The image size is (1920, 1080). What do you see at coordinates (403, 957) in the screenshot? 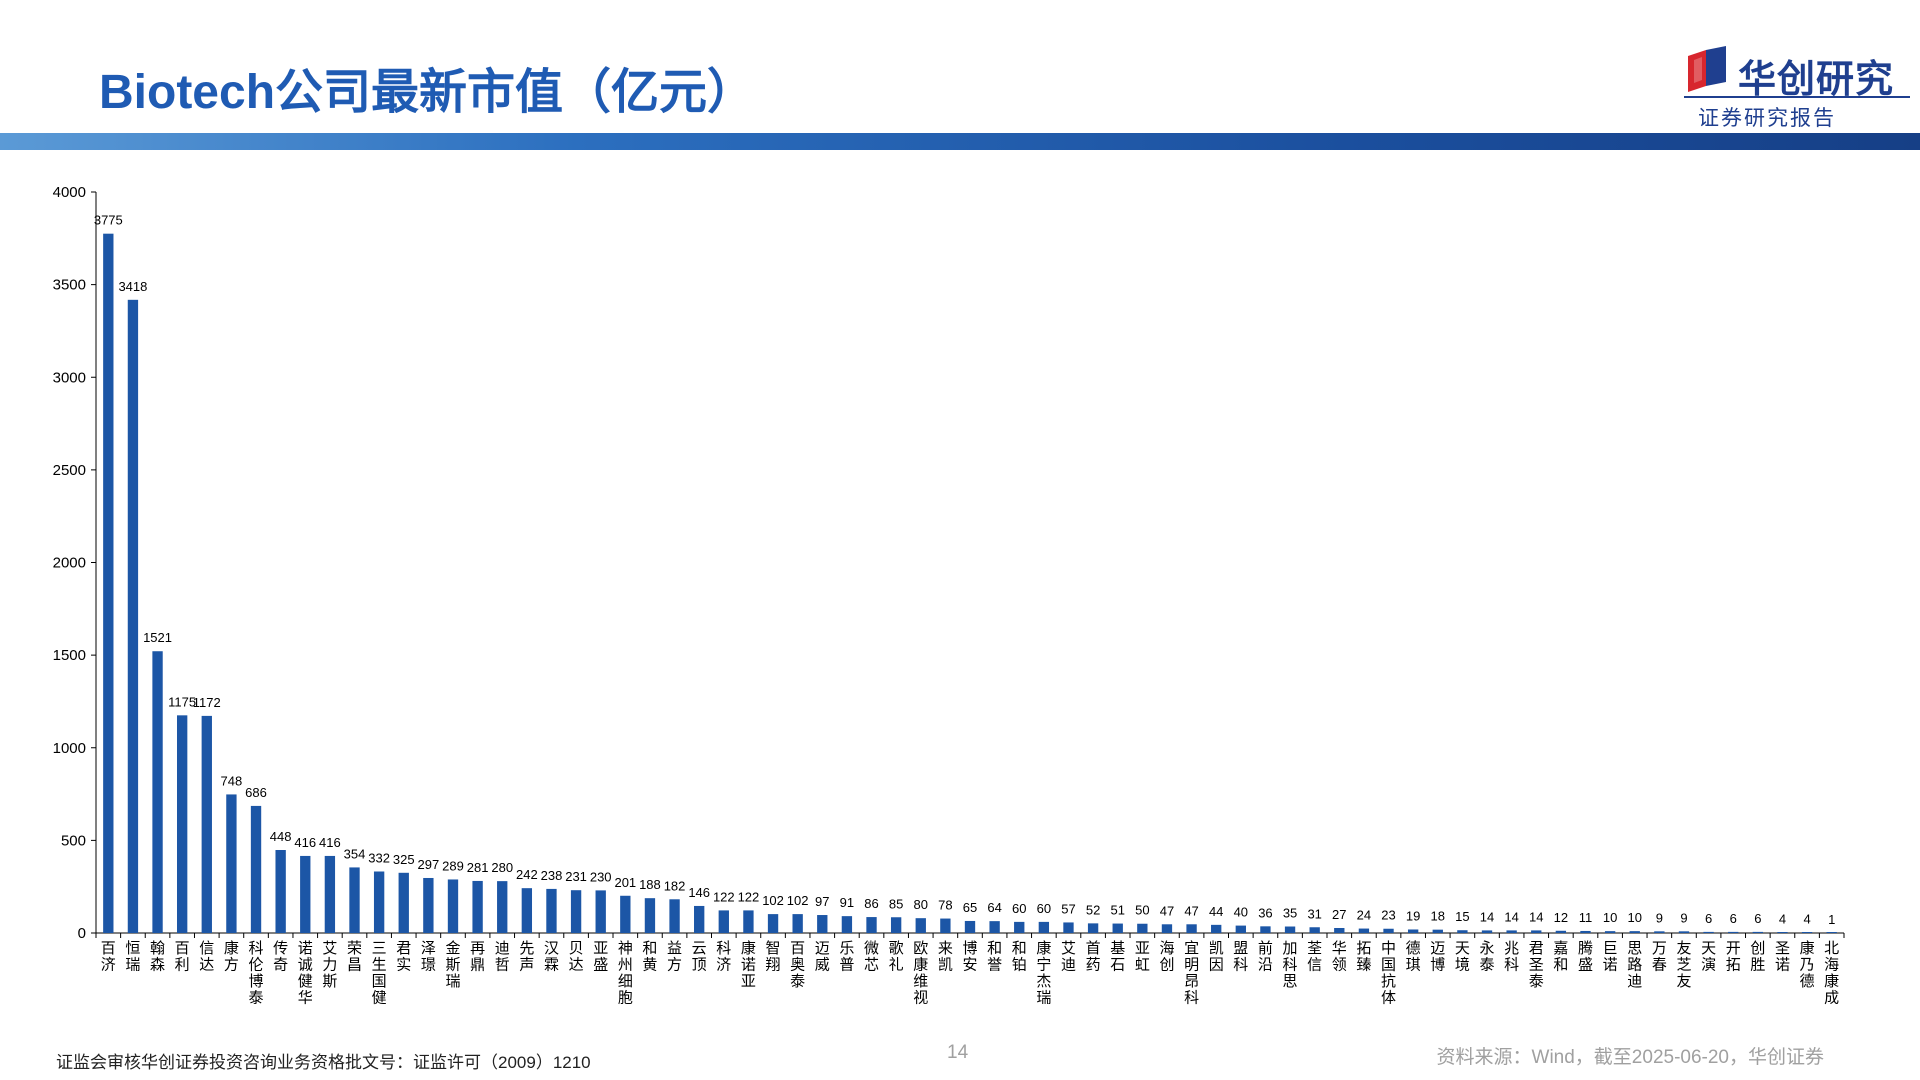
I see `x-tick-label: 君实` at bounding box center [403, 957].